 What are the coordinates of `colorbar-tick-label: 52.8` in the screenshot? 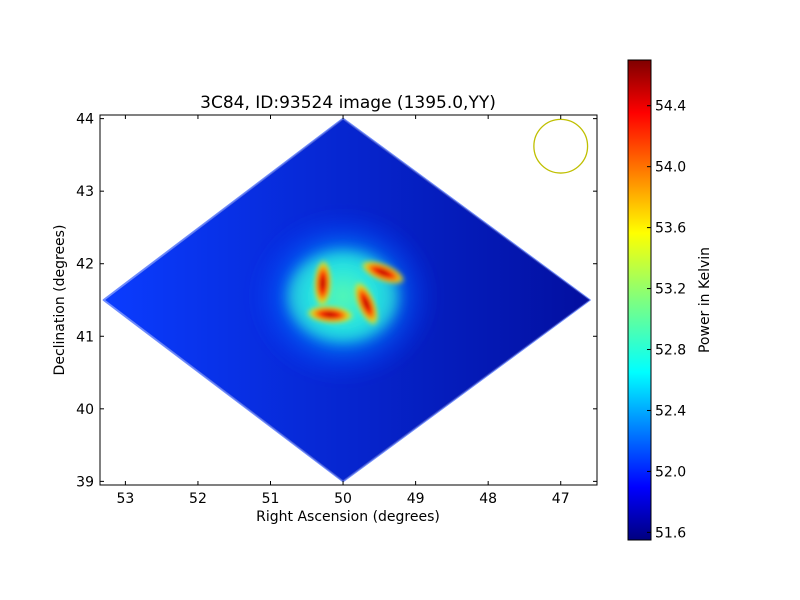 It's located at (670, 351).